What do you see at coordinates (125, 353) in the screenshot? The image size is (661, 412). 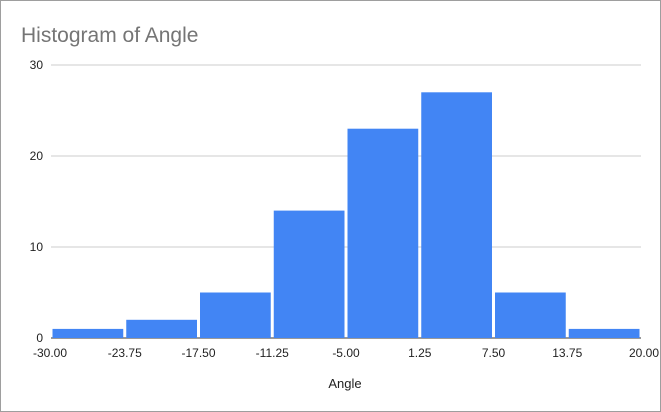 I see `x-tick-label: -23.75` at bounding box center [125, 353].